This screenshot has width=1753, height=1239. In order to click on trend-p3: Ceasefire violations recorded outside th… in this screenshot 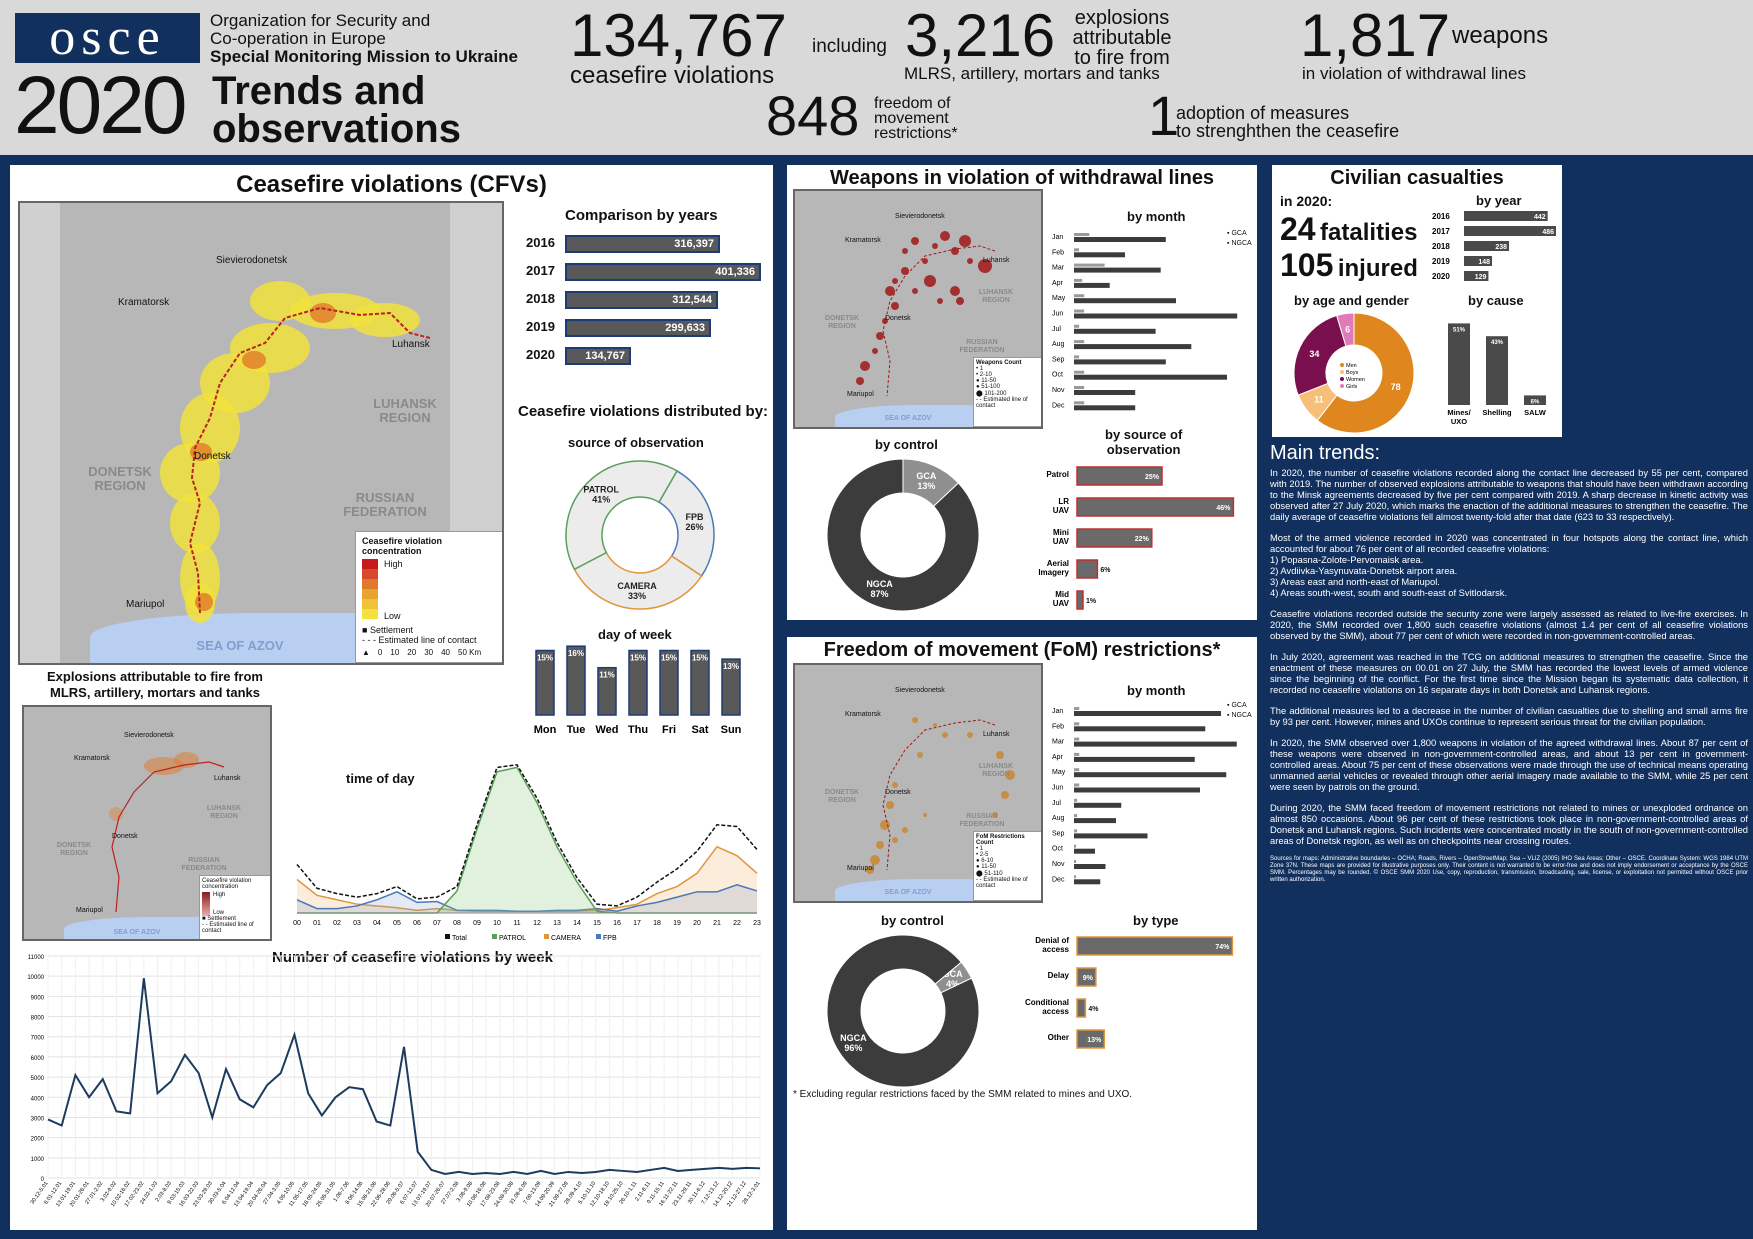, I will do `click(1509, 624)`.